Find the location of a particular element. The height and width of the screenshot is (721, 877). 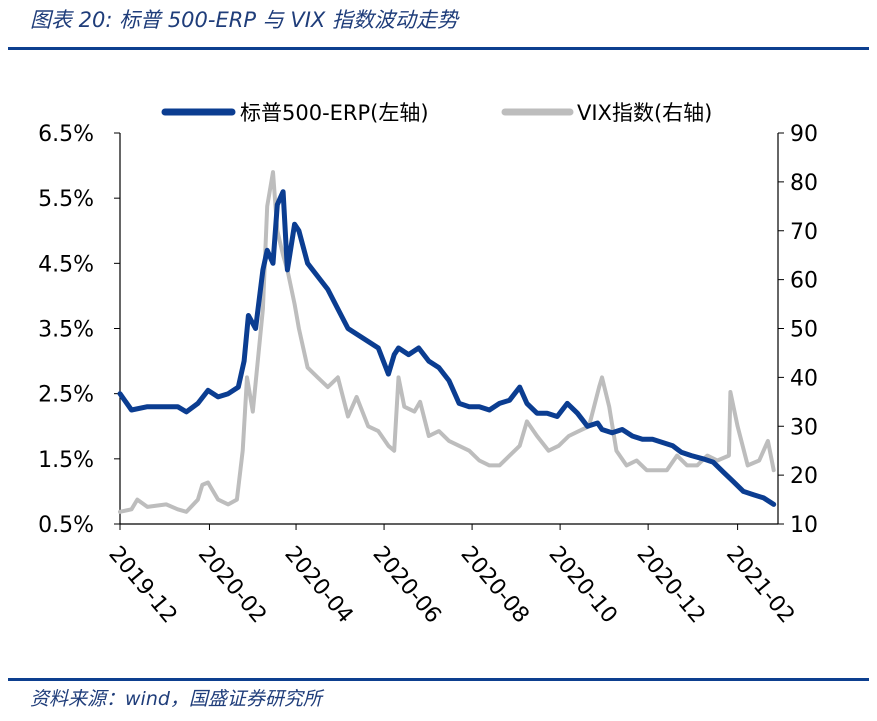

left-tick-label: 2.5% is located at coordinates (66, 395).